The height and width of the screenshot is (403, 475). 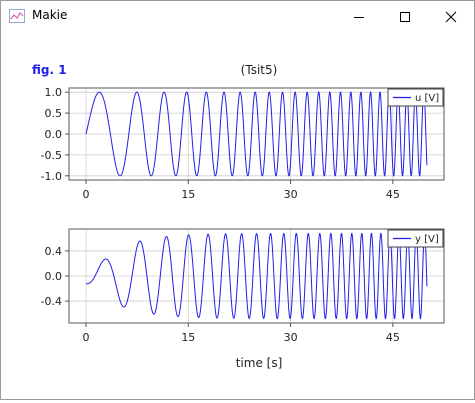 I want to click on legend-label: u [V], so click(x=427, y=98).